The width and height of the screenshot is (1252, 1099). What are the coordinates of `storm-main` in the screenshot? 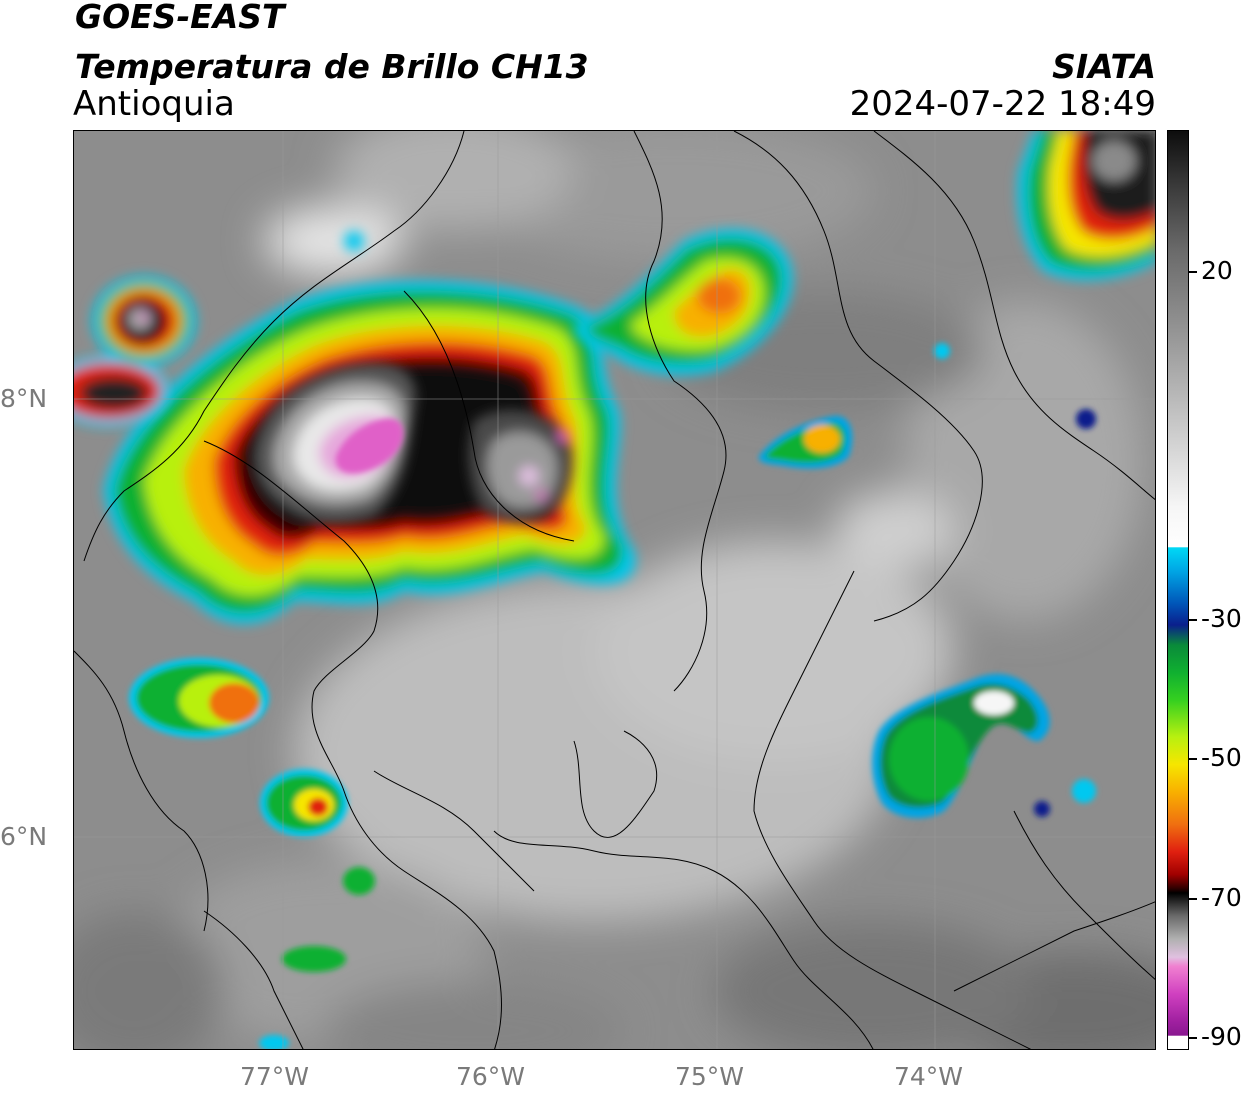 It's located at (370, 452).